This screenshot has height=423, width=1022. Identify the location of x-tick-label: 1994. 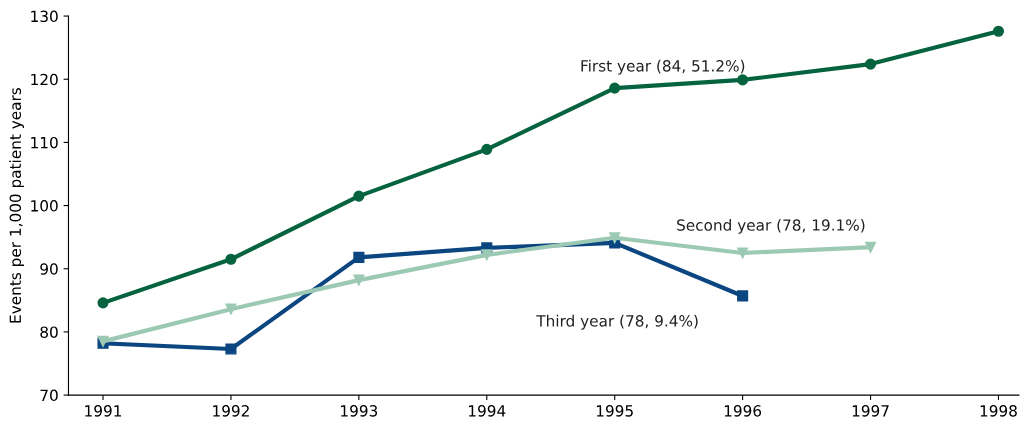
(487, 411).